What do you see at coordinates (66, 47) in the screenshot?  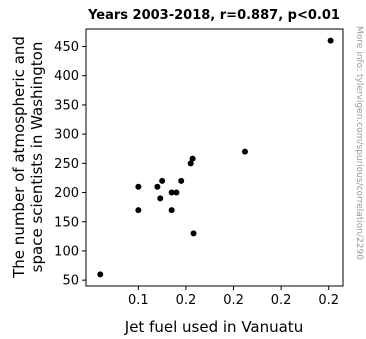 I see `y-tick-label: 450` at bounding box center [66, 47].